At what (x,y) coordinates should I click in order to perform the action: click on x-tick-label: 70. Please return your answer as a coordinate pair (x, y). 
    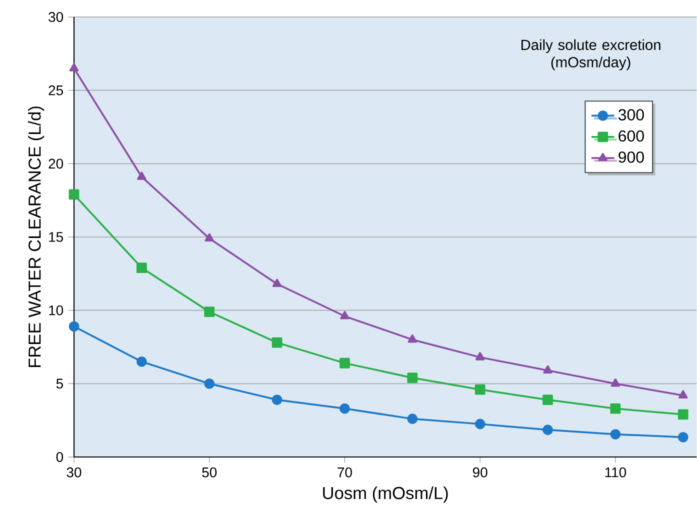
    Looking at the image, I should click on (345, 472).